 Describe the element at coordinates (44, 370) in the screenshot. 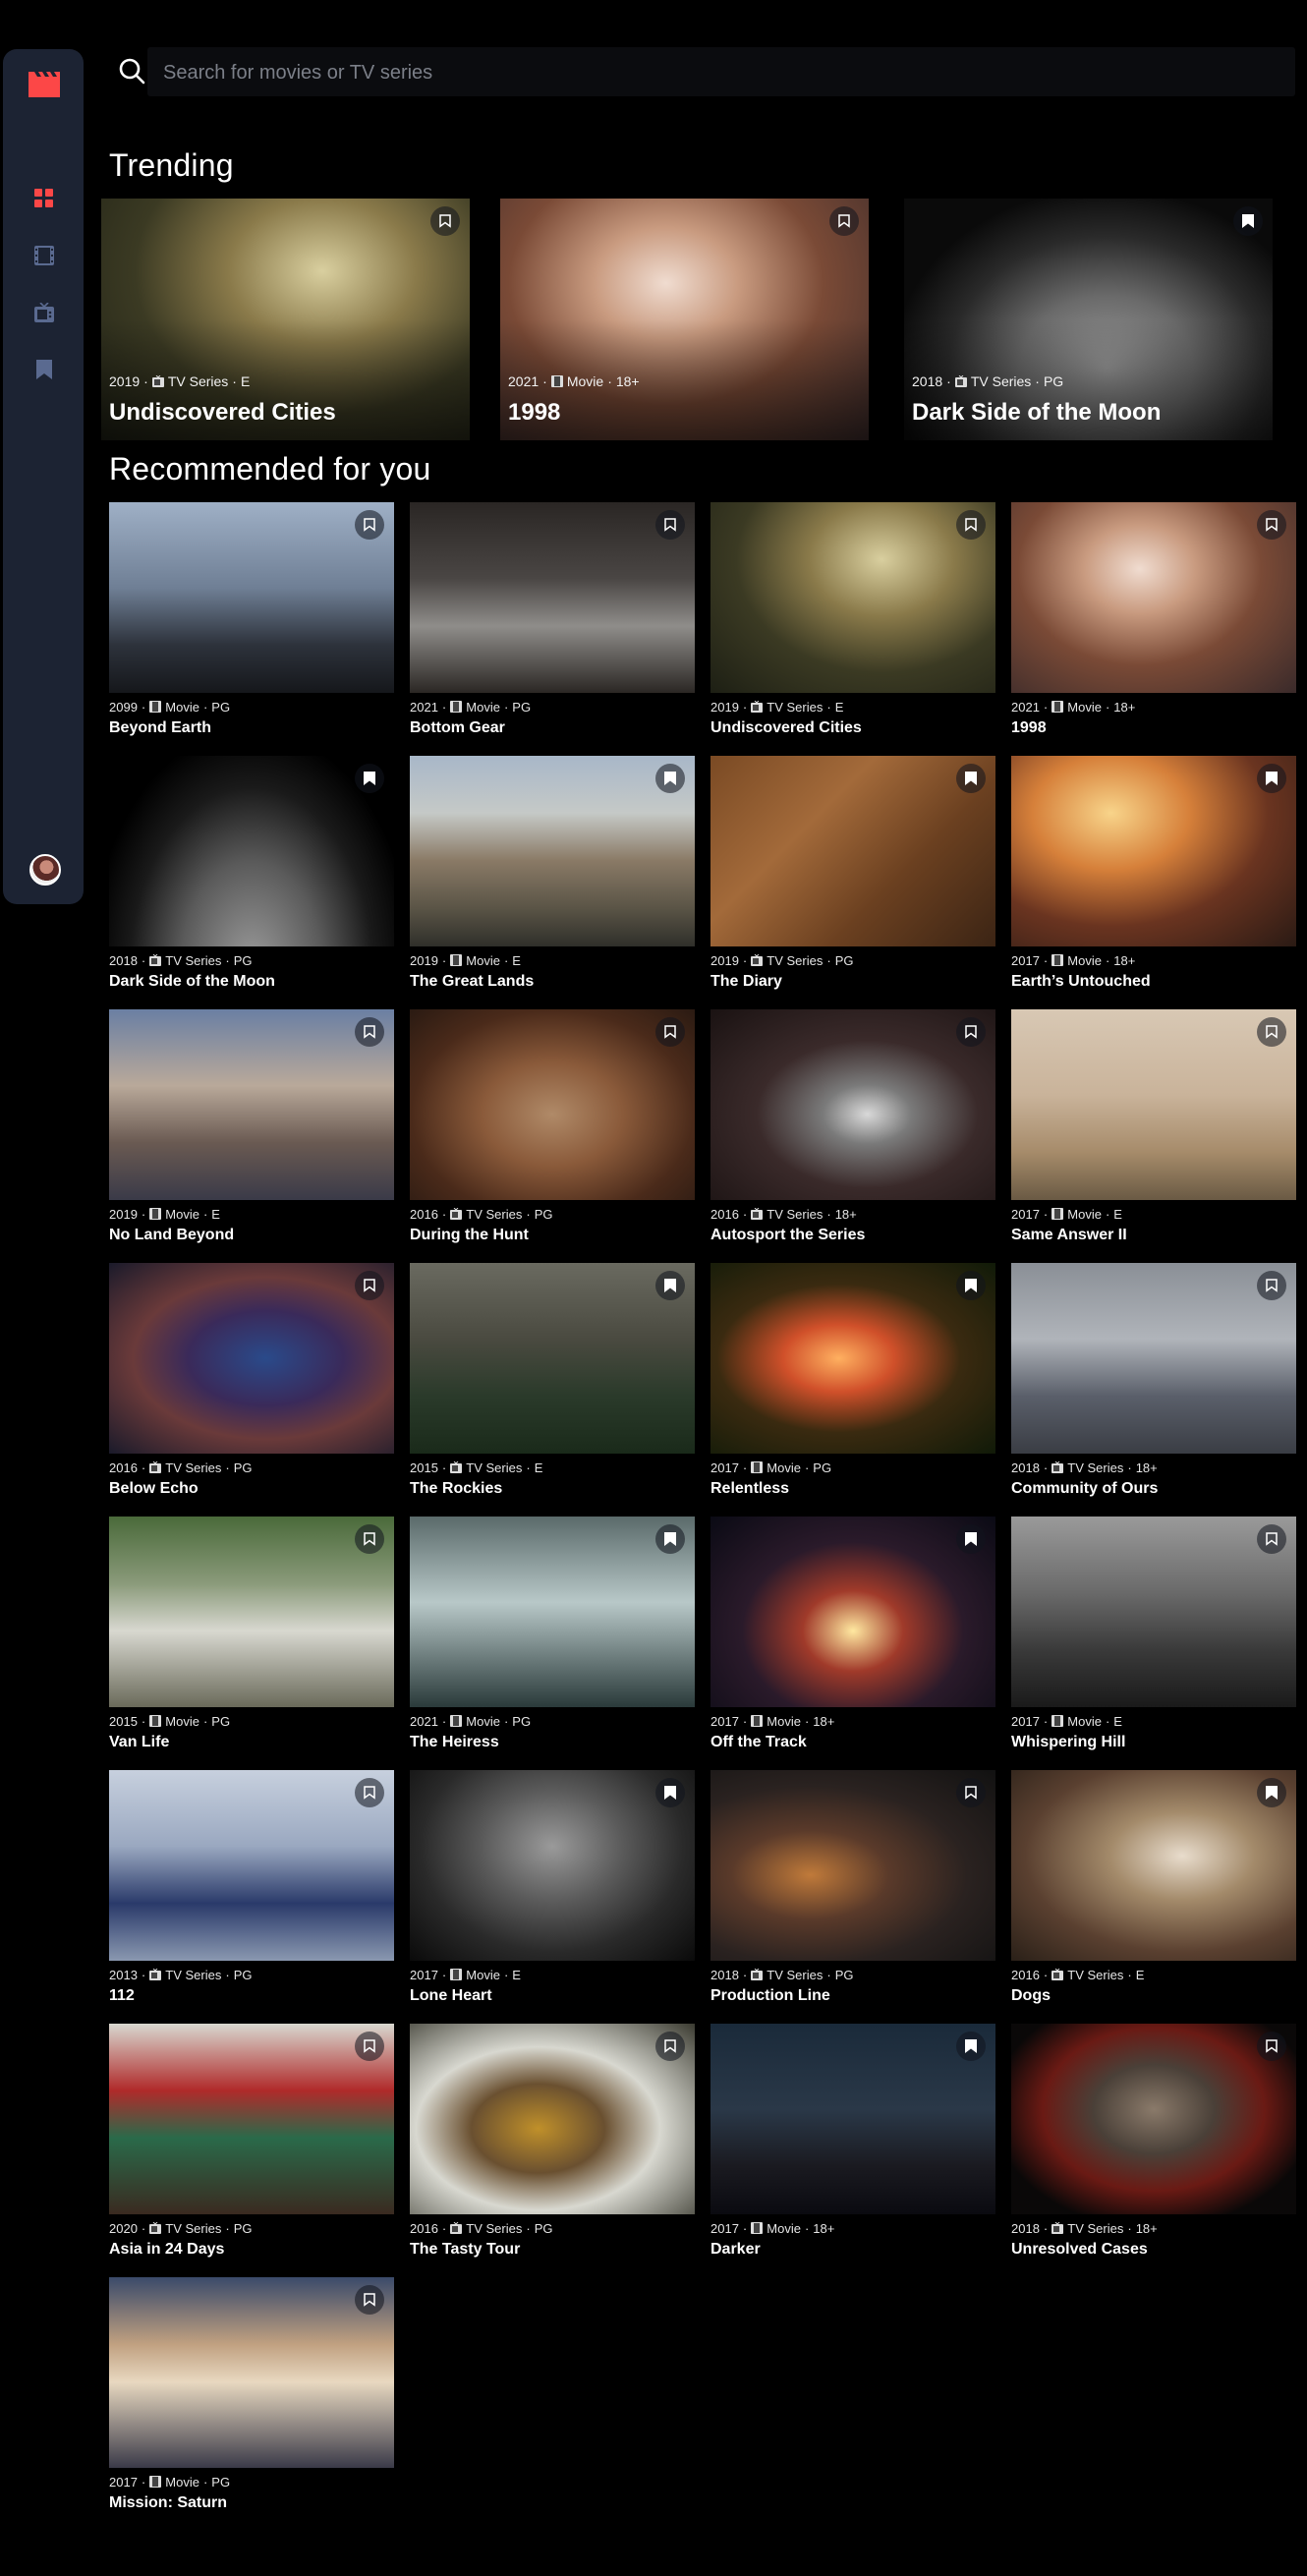

I see `bookmark-nav-icon` at that location.